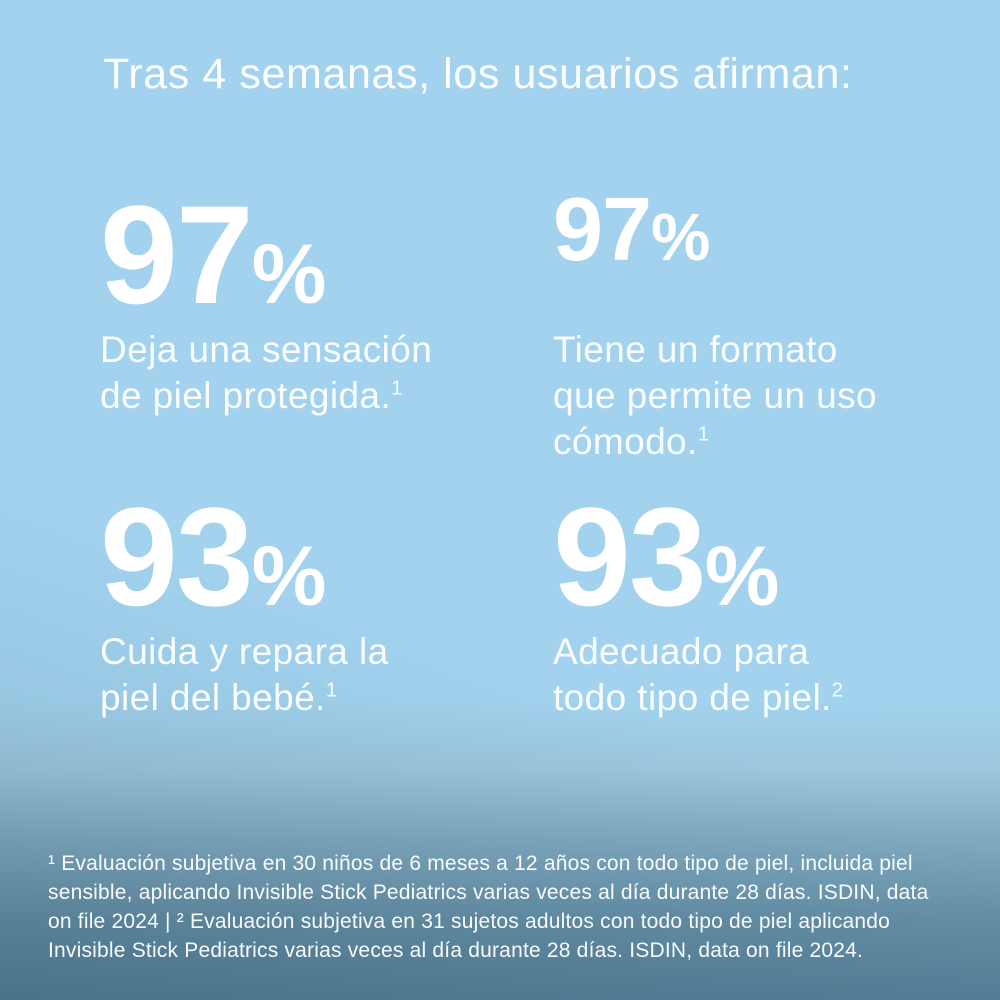  I want to click on caption-line: piel del bebé.1, so click(219, 697).